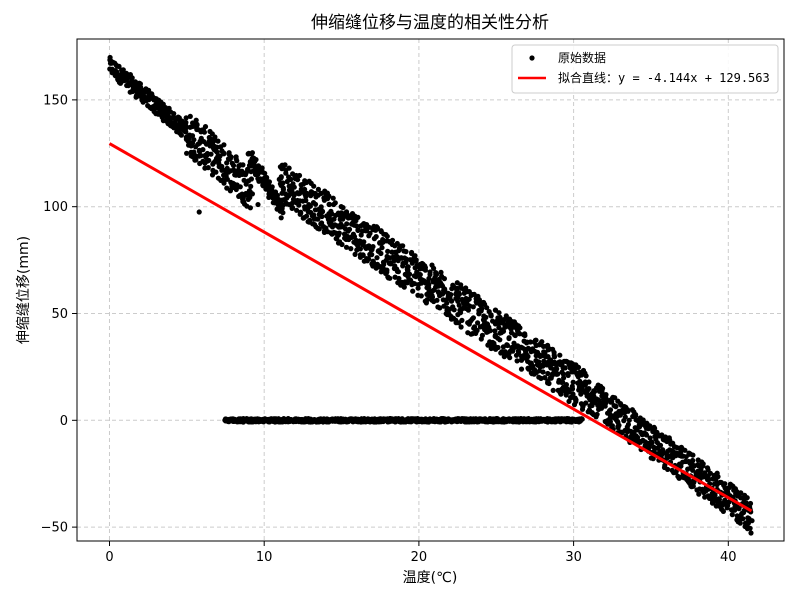  What do you see at coordinates (573, 557) in the screenshot?
I see `x-tick-label: 30` at bounding box center [573, 557].